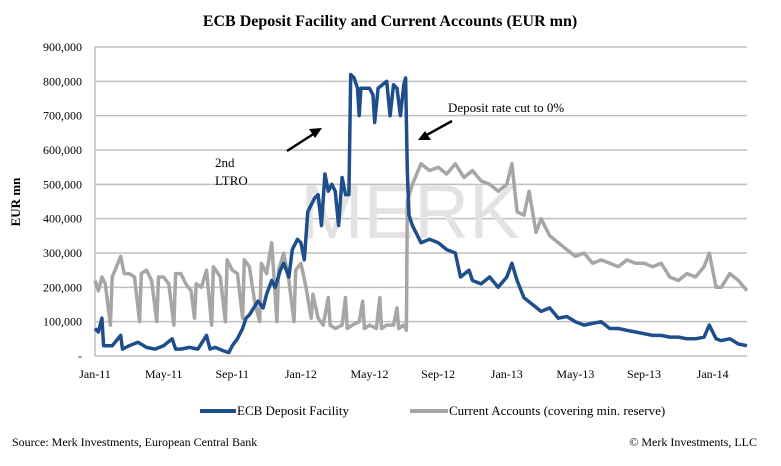  What do you see at coordinates (557, 410) in the screenshot?
I see `legend-label-current: Current Accounts (covering min. reserve)` at bounding box center [557, 410].